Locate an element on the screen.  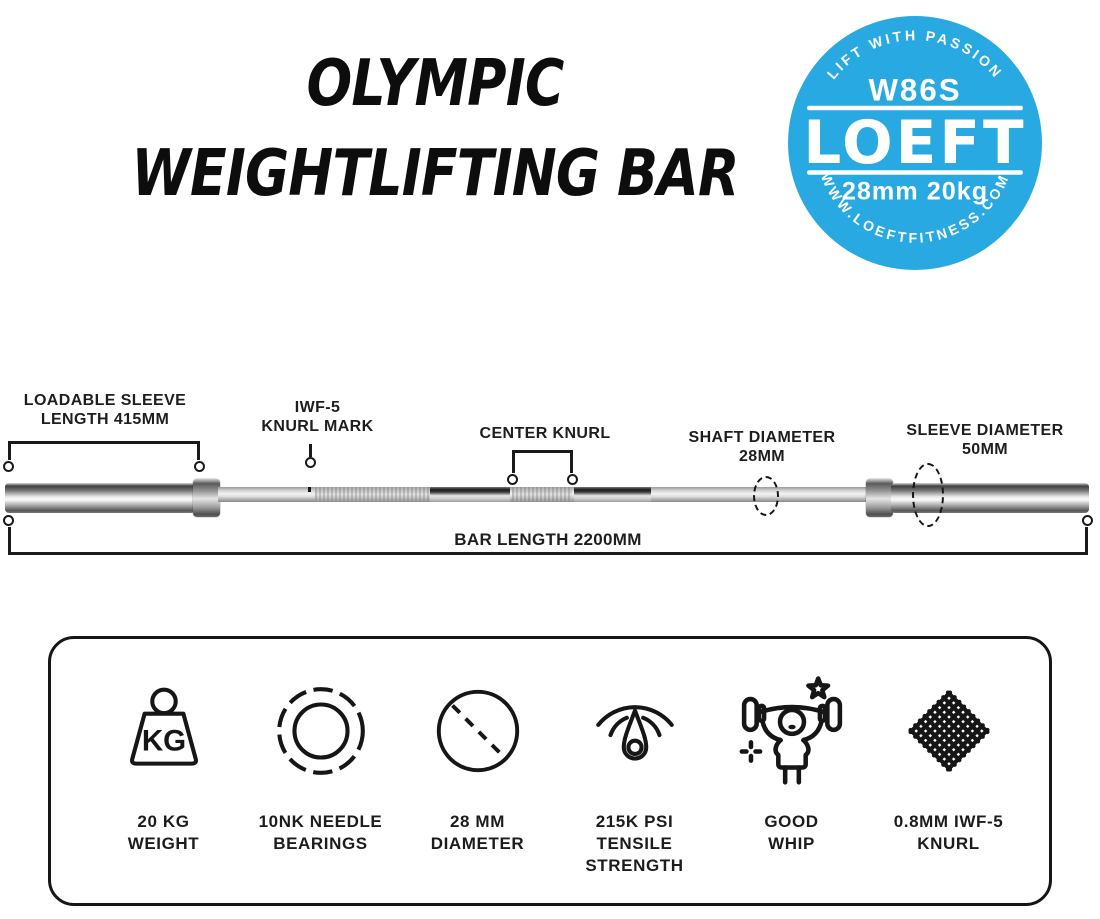
barbell-left-collar is located at coordinates (206, 498).